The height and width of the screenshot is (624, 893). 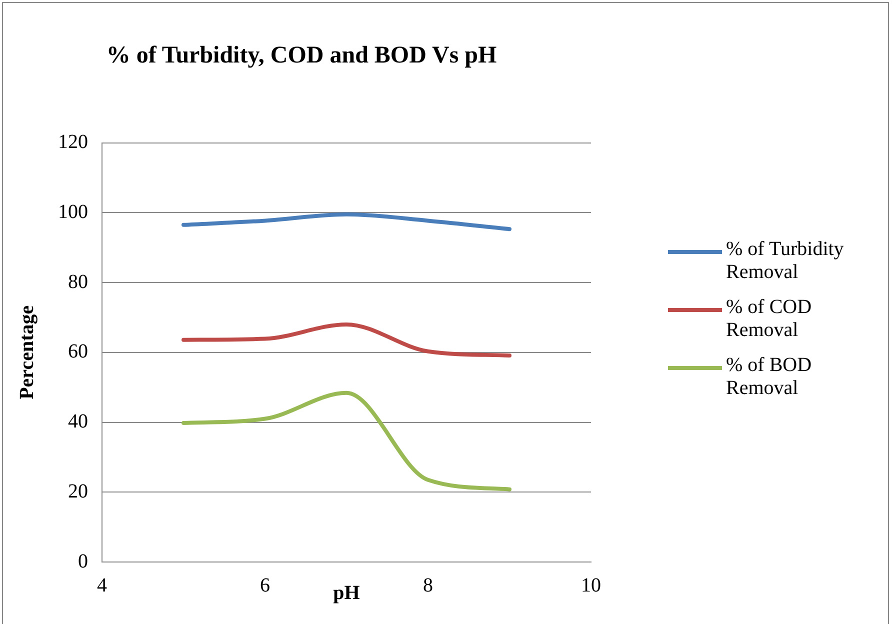 What do you see at coordinates (78, 351) in the screenshot?
I see `y-tick-label: 60` at bounding box center [78, 351].